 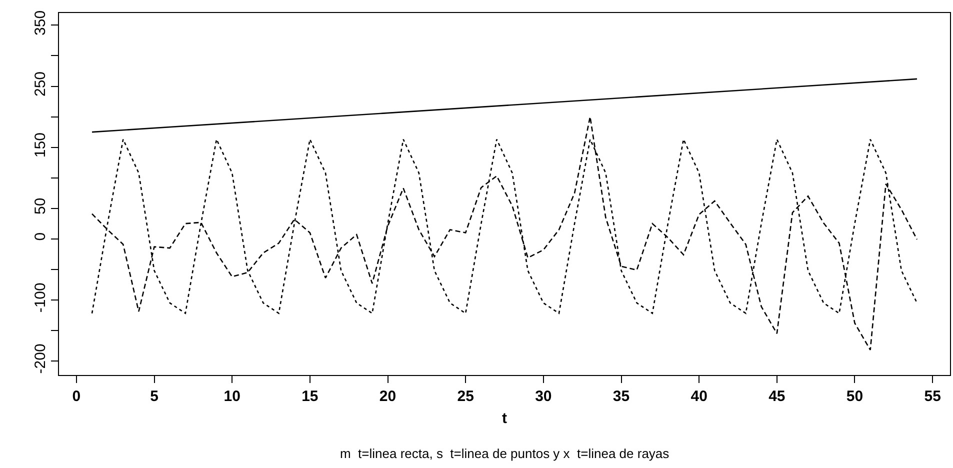 What do you see at coordinates (699, 396) in the screenshot?
I see `x-tick-label: 40` at bounding box center [699, 396].